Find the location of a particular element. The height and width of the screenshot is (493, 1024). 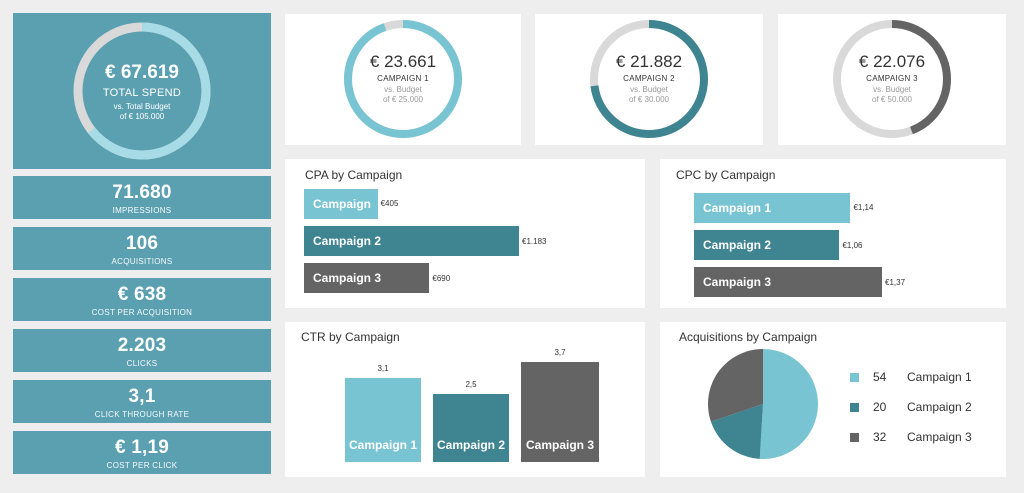

cpc-bar-campaign-2: Campaign 2 is located at coordinates (767, 245).